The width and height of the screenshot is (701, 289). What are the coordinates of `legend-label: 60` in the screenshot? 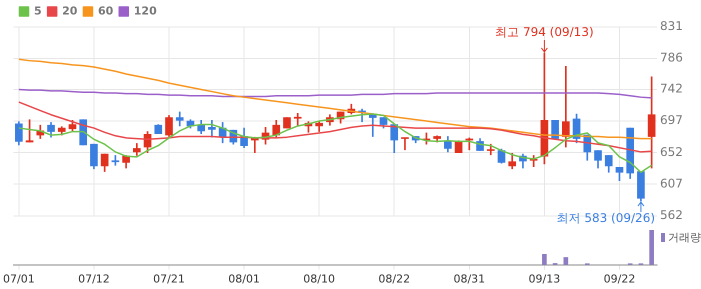 It's located at (106, 11).